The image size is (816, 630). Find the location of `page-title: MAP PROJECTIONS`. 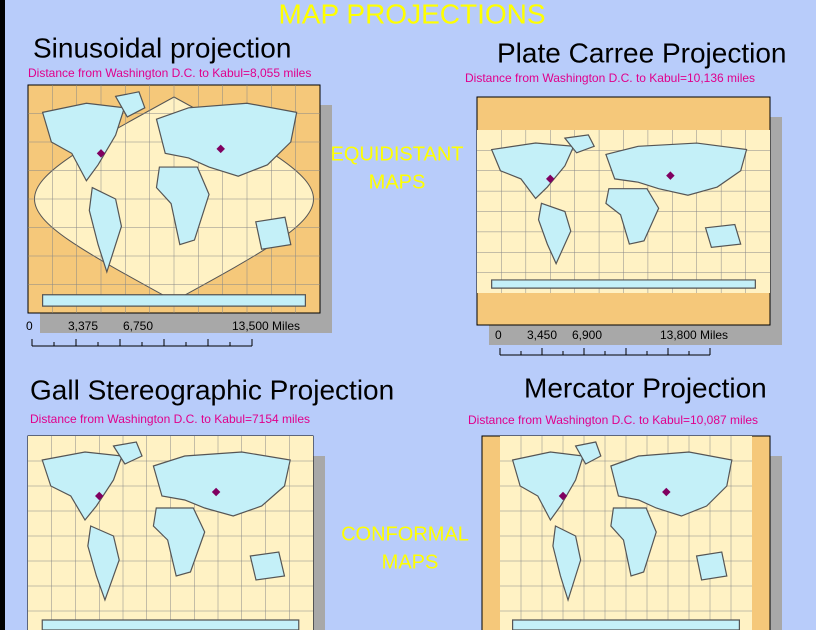

page-title: MAP PROJECTIONS is located at coordinates (411, 14).